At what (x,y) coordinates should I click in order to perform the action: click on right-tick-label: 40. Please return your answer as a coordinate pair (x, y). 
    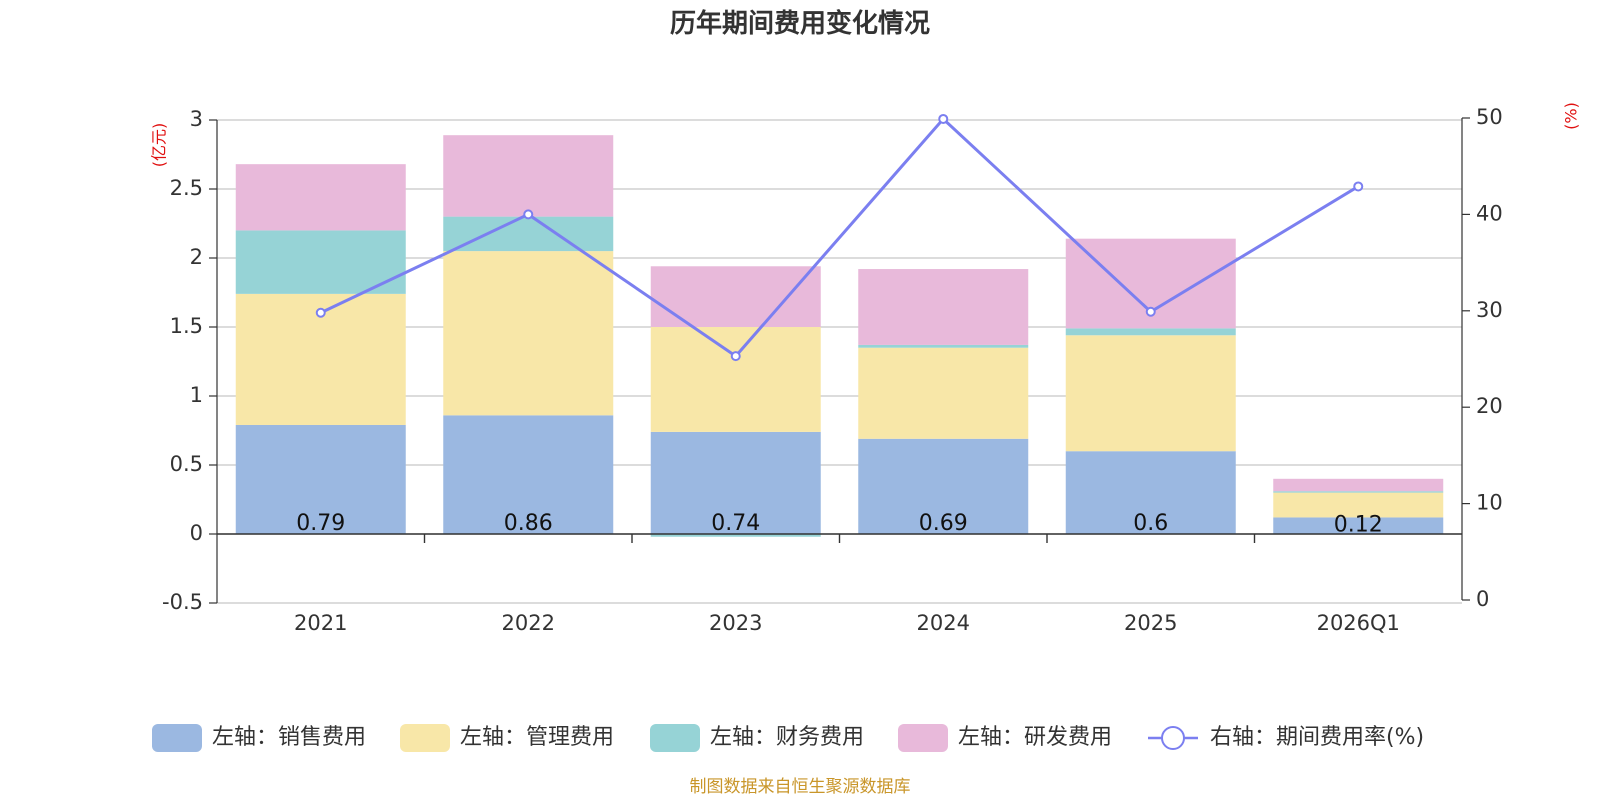
    Looking at the image, I should click on (1489, 213).